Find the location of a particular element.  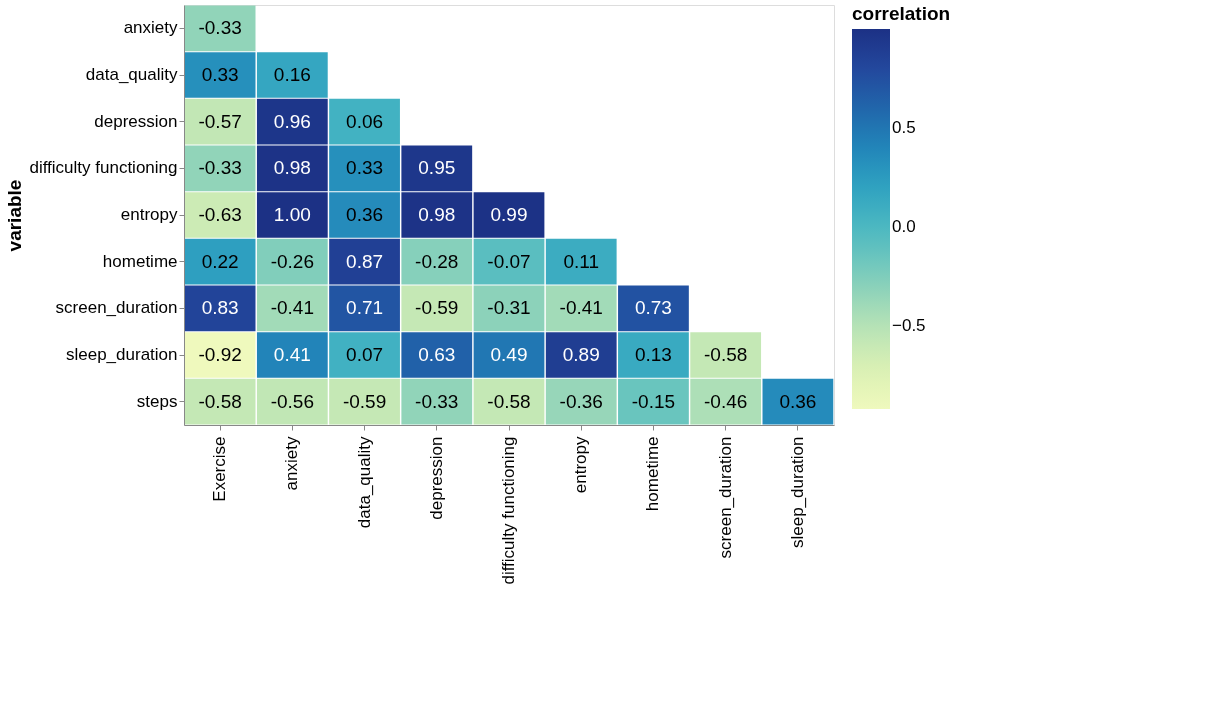

data-label: -0.57 is located at coordinates (220, 121).